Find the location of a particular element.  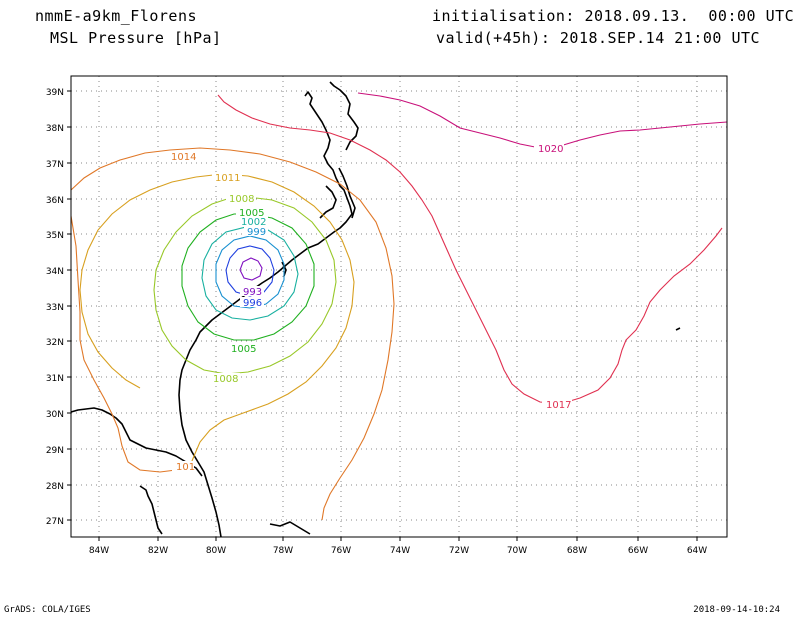

lon-label: 74W is located at coordinates (400, 551).